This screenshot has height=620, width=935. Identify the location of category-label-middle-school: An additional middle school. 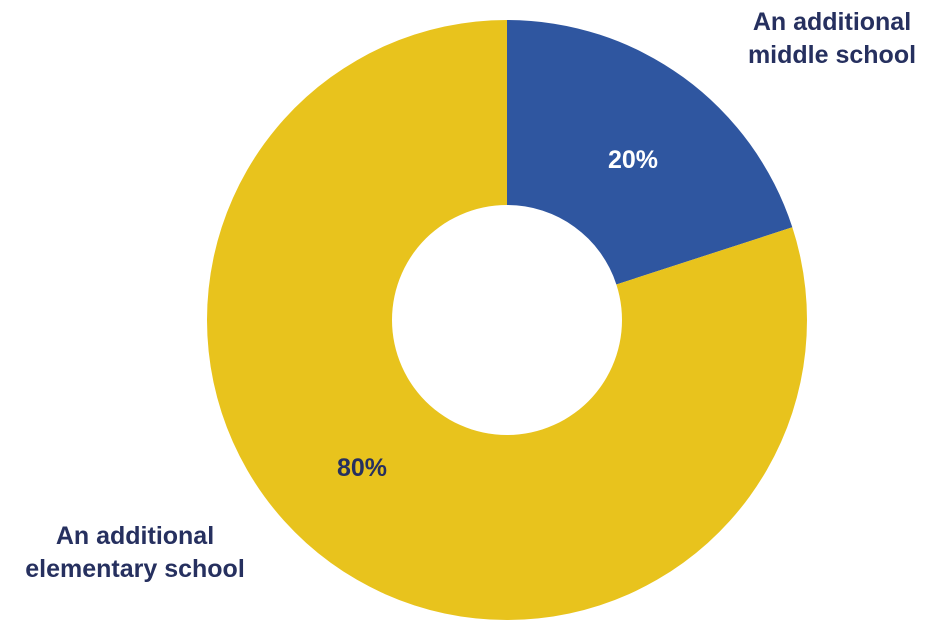
(832, 39).